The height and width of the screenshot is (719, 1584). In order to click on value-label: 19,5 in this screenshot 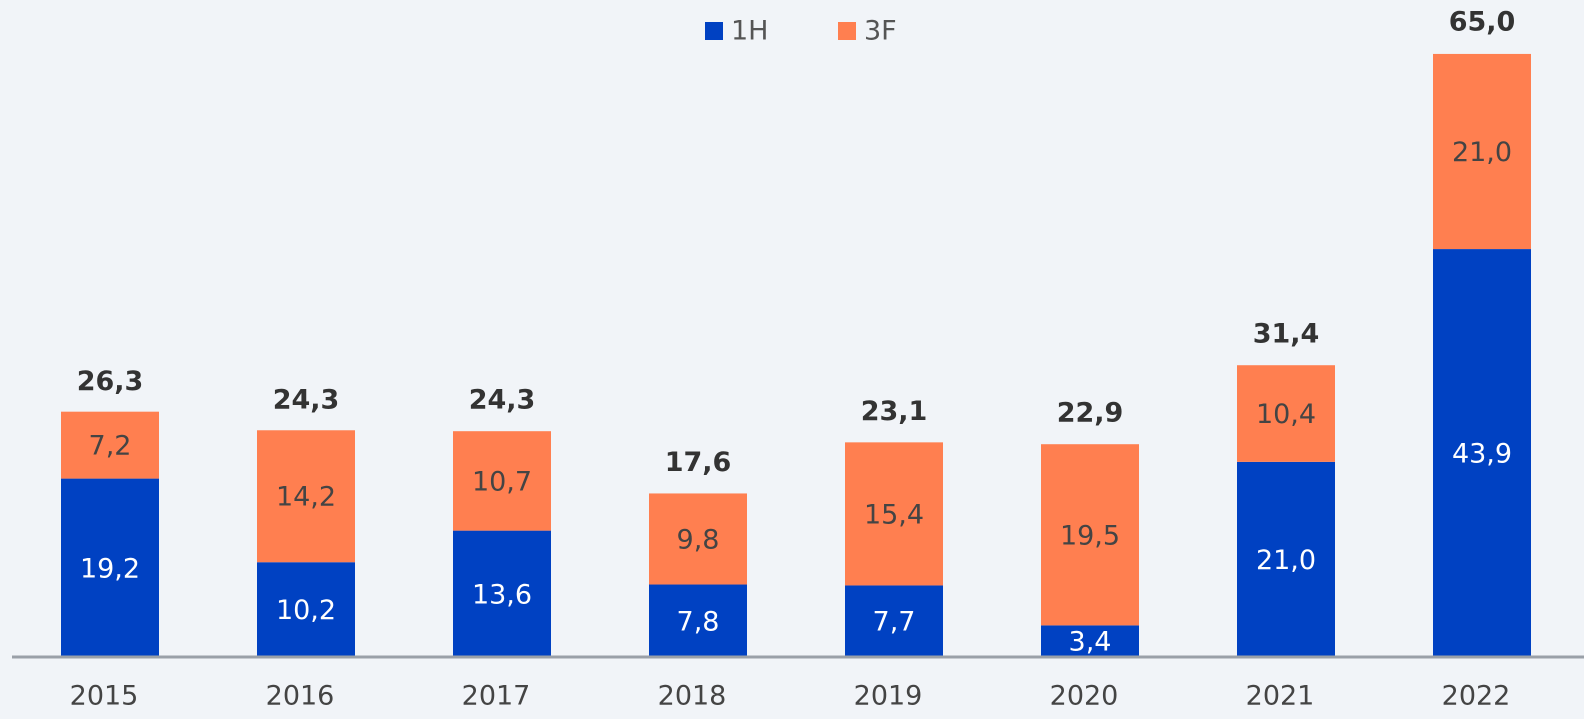, I will do `click(1090, 535)`.